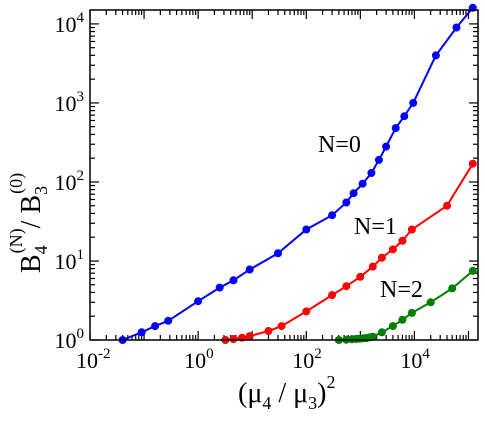 This screenshot has height=427, width=485. What do you see at coordinates (70, 23) in the screenshot?
I see `y-tick-label: 10⁴` at bounding box center [70, 23].